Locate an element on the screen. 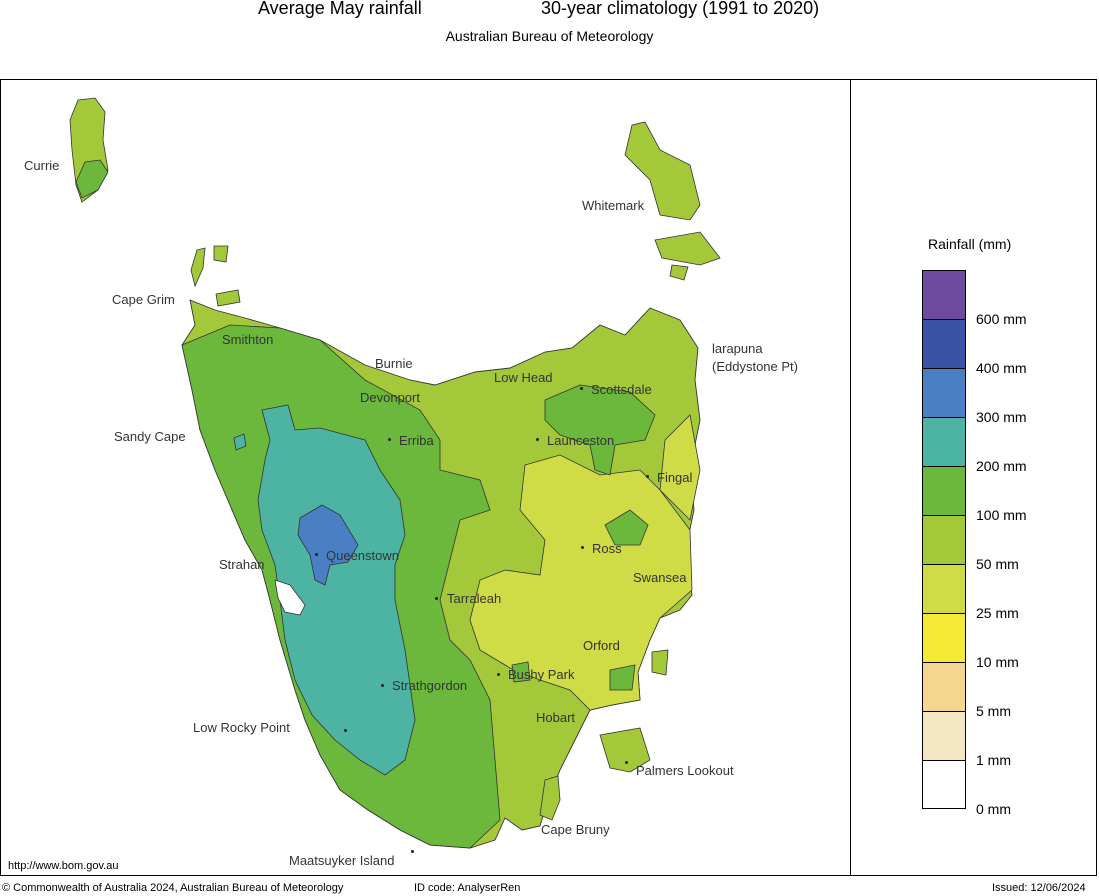  label-launceston: Launceston is located at coordinates (581, 440).